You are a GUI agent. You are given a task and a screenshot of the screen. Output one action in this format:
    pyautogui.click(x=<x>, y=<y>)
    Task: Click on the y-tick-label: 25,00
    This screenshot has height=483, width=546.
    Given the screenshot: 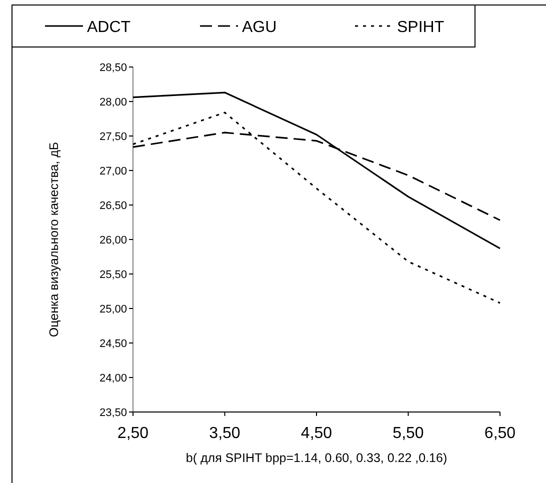 What is the action you would take?
    pyautogui.click(x=113, y=309)
    